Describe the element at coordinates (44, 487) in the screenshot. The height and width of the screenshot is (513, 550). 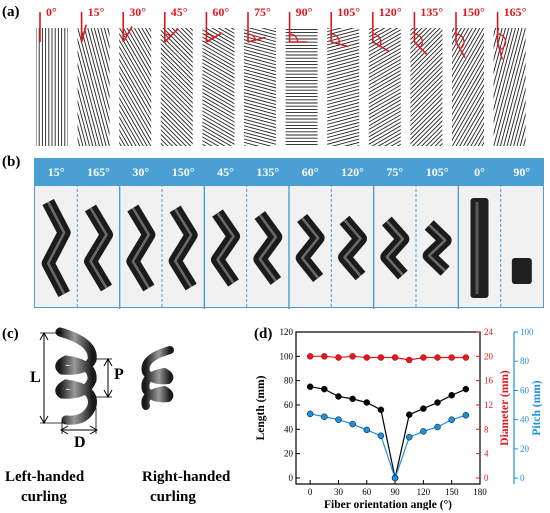
I see `caption-left-handed: Left-handed curling` at that location.